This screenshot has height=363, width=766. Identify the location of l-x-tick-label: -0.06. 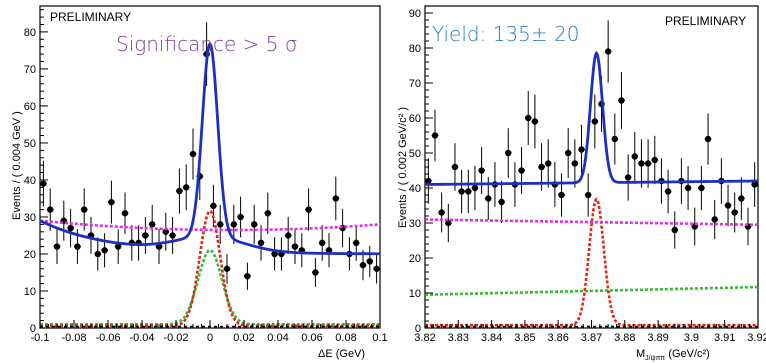
(107, 338).